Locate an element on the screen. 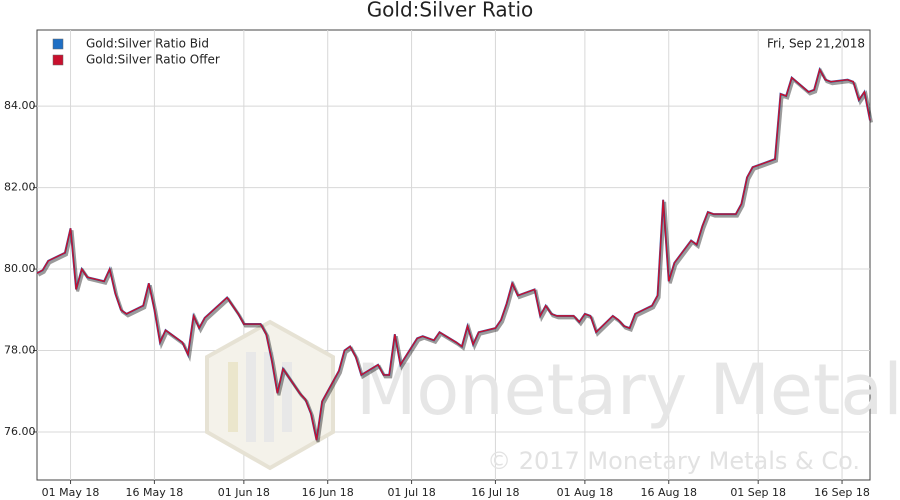 This screenshot has width=900, height=500. y-tick-label: 78.00 is located at coordinates (20, 349).